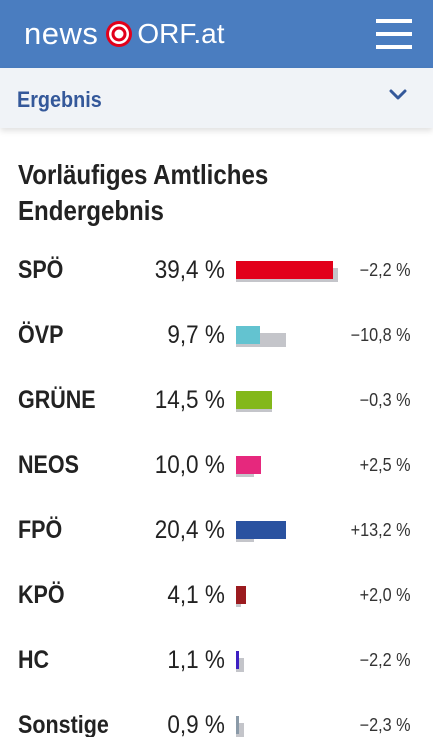 This screenshot has height=737, width=433. I want to click on party-name: KPÖ, so click(41, 595).